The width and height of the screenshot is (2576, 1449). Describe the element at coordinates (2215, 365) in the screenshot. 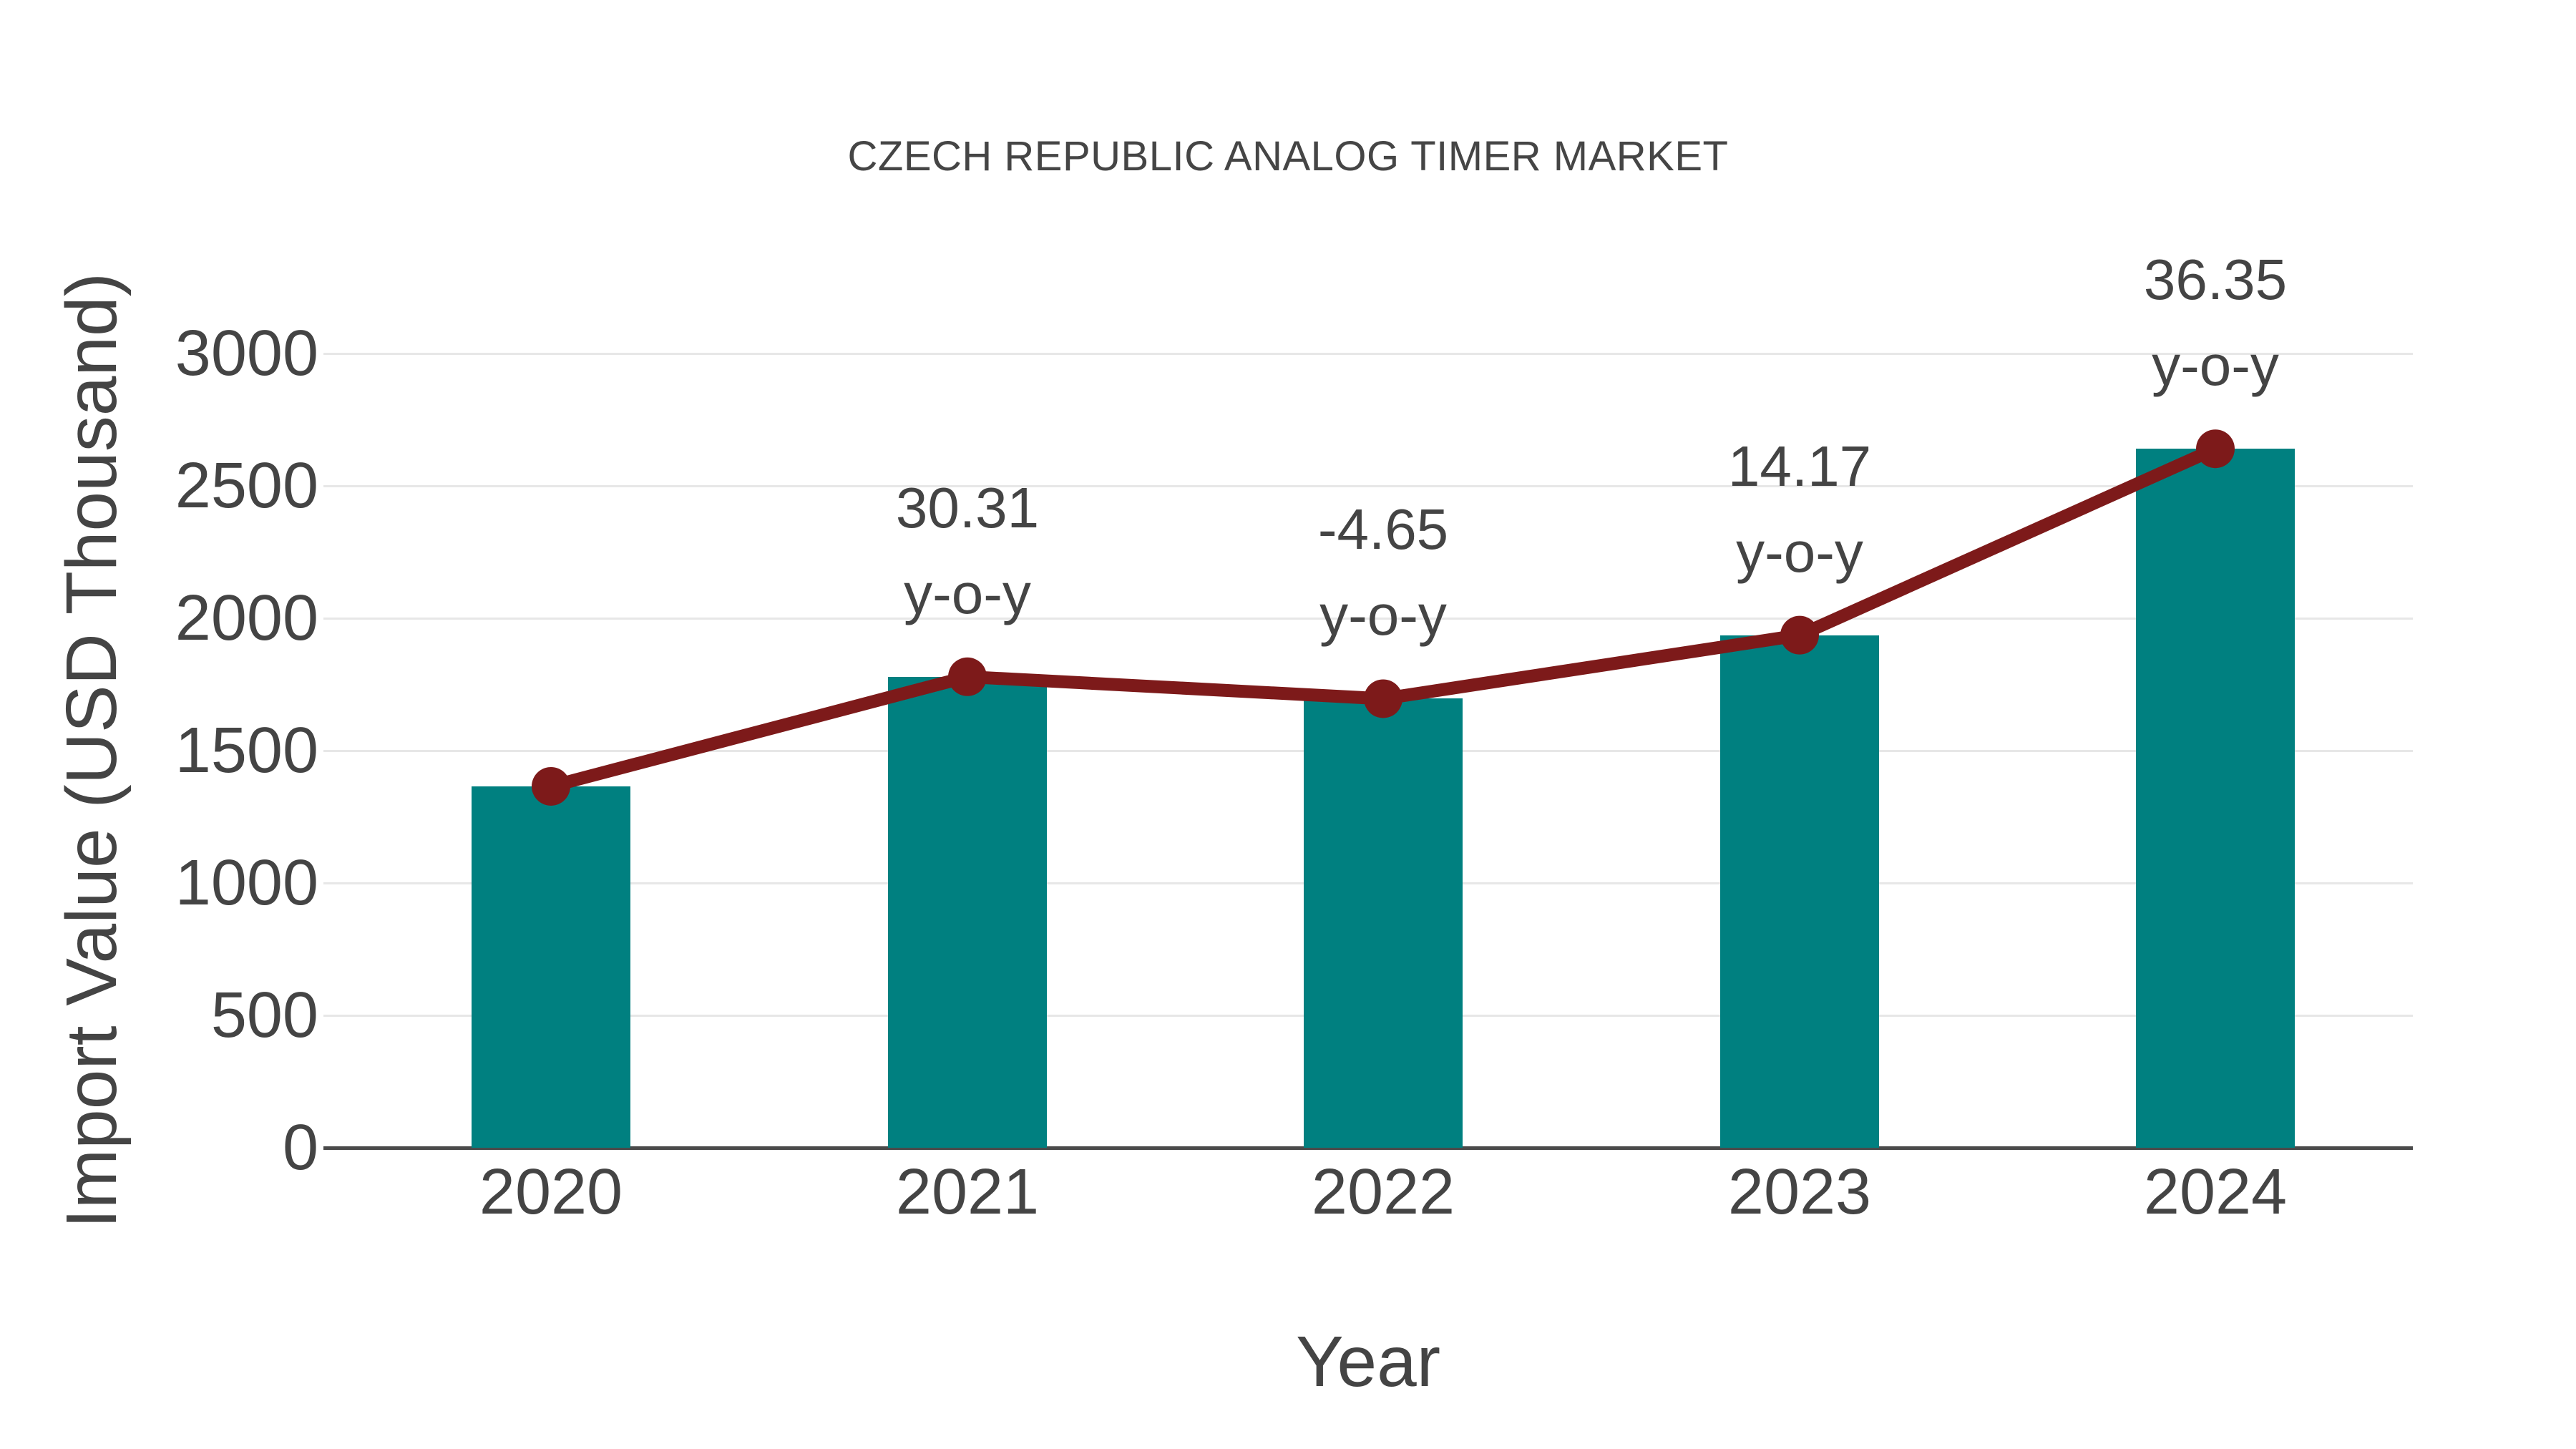

I see `annotation-2024-unit: y-o-y` at that location.